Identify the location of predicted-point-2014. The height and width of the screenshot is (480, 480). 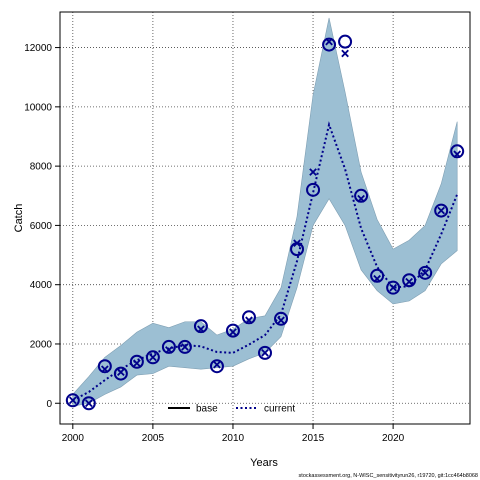
(297, 243).